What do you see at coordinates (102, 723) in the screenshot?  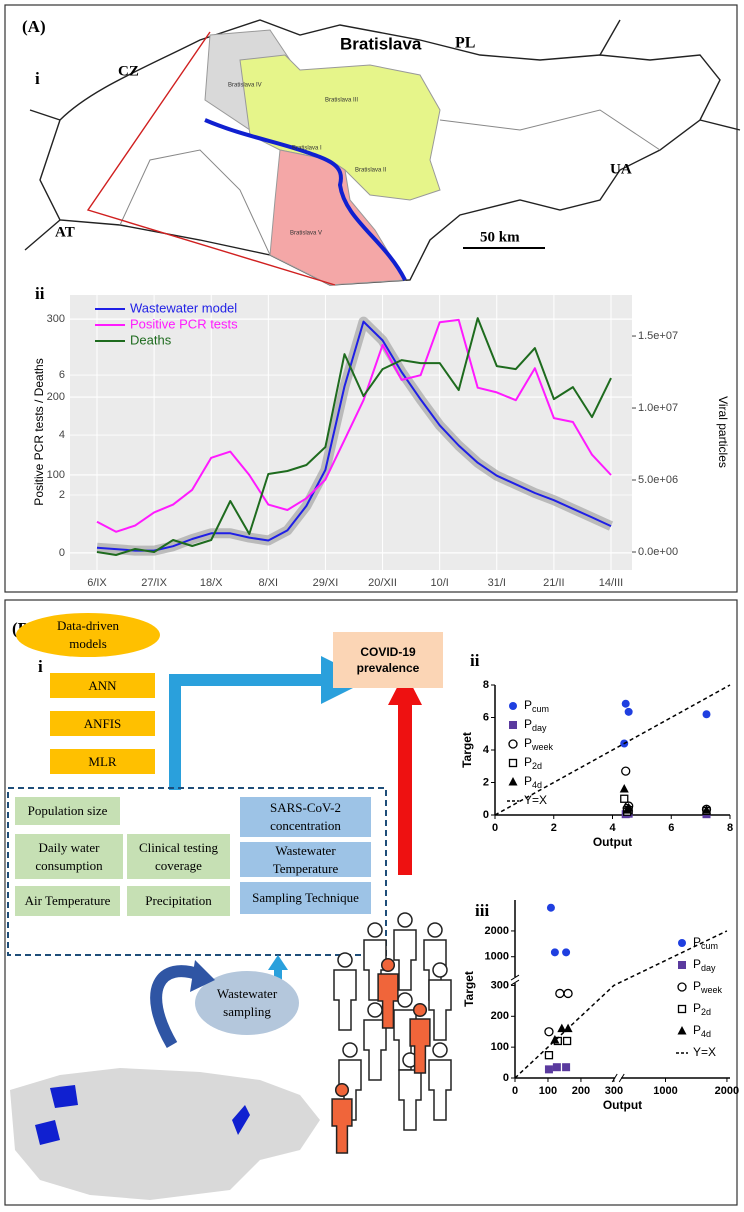 I see `model-box: ANFIS` at bounding box center [102, 723].